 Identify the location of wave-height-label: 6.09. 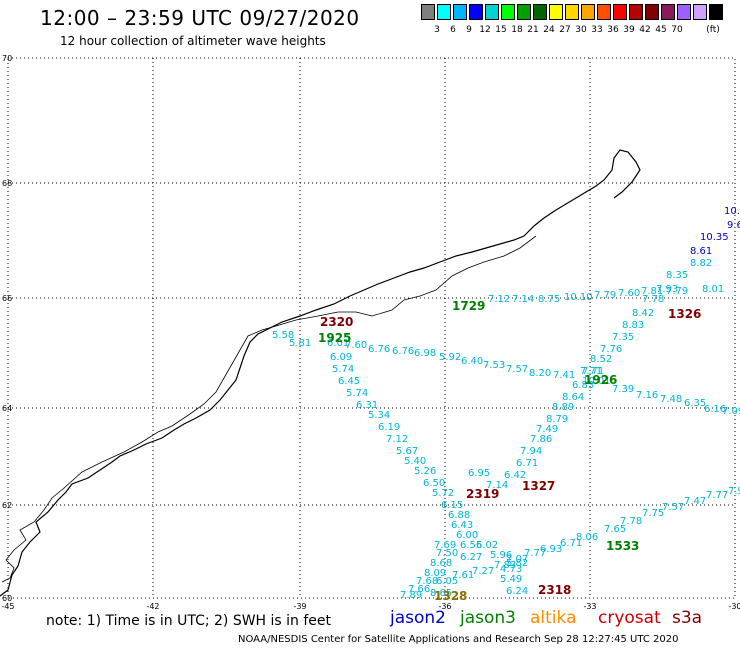
(341, 357).